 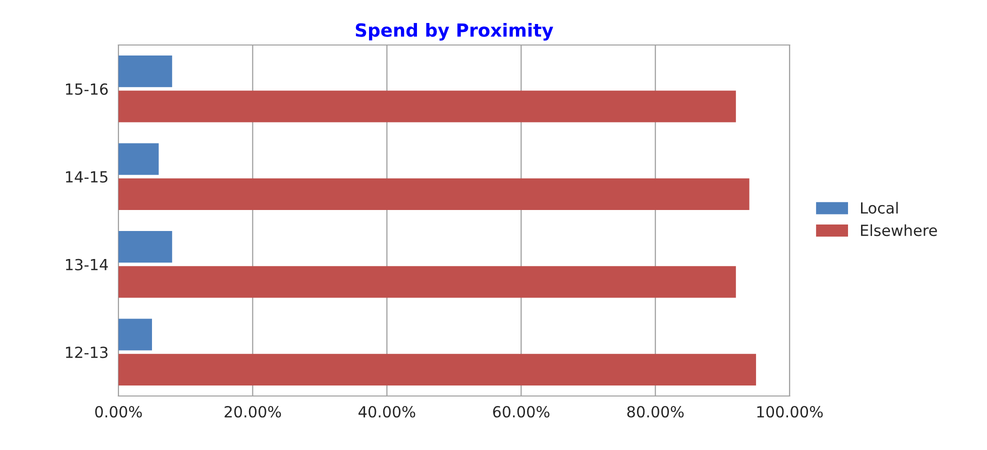 I want to click on x-tick-label: 80.00%, so click(x=655, y=412).